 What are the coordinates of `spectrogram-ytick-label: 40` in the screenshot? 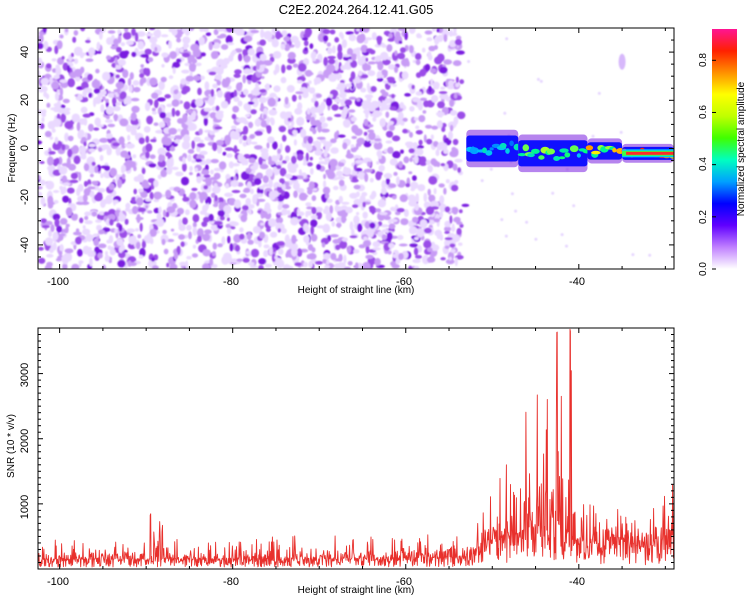 It's located at (25, 52).